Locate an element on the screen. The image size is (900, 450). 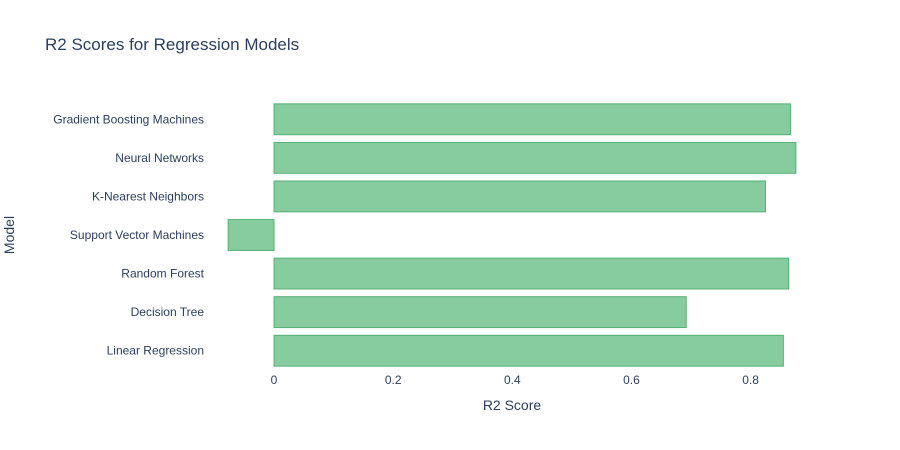
bar-linear-regression is located at coordinates (528, 350).